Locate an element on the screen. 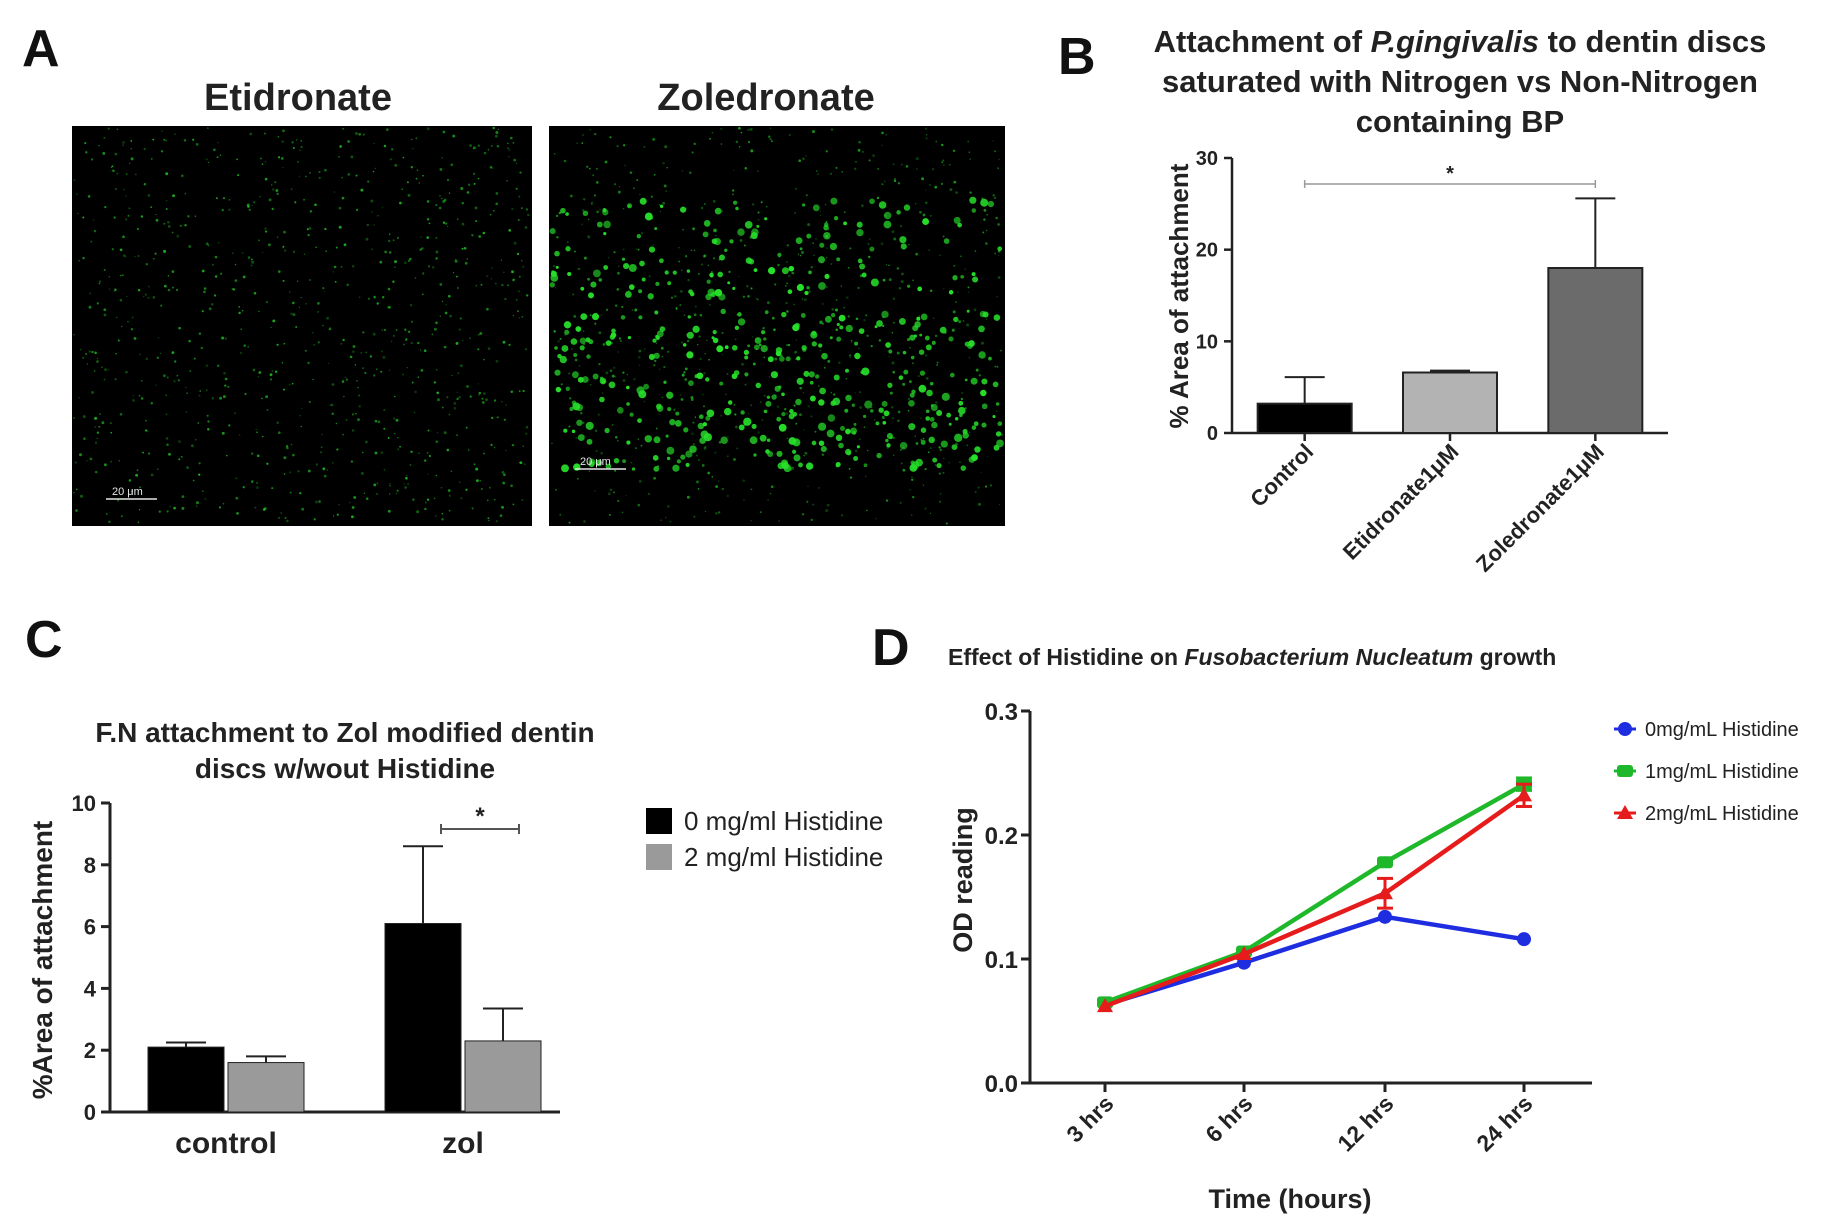 Image resolution: width=1829 pixels, height=1231 pixels. zoledronate-fluorescence is located at coordinates (776, 325).